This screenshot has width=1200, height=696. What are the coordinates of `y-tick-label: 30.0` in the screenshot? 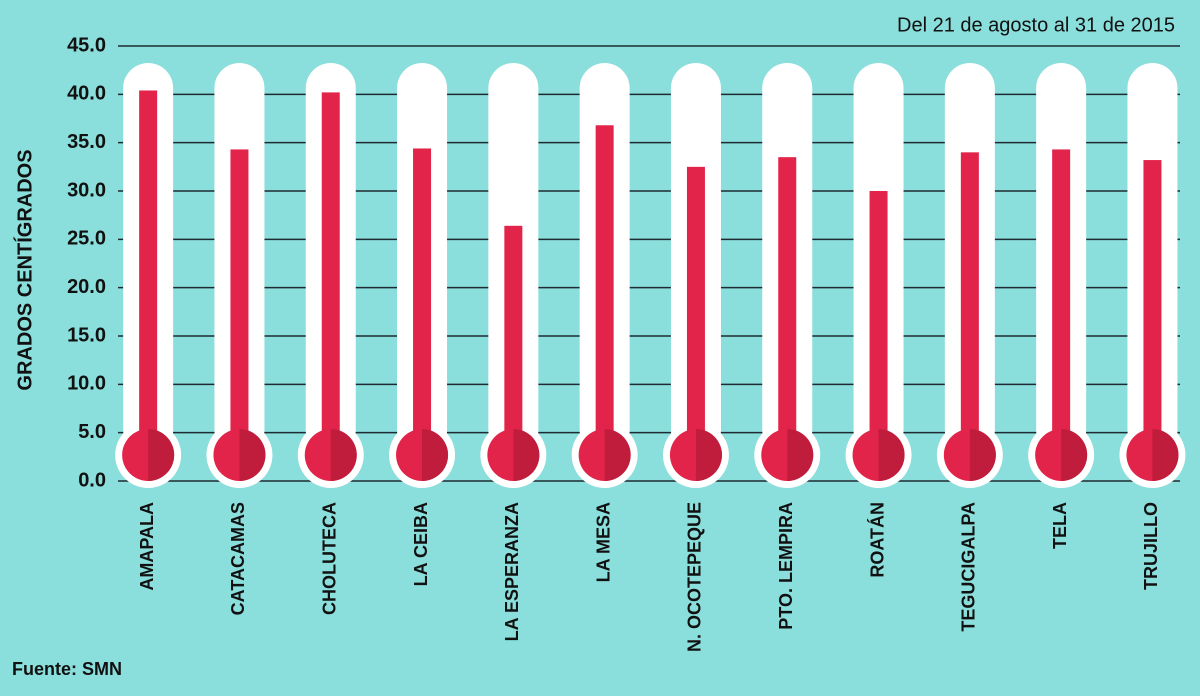 It's located at (86, 190).